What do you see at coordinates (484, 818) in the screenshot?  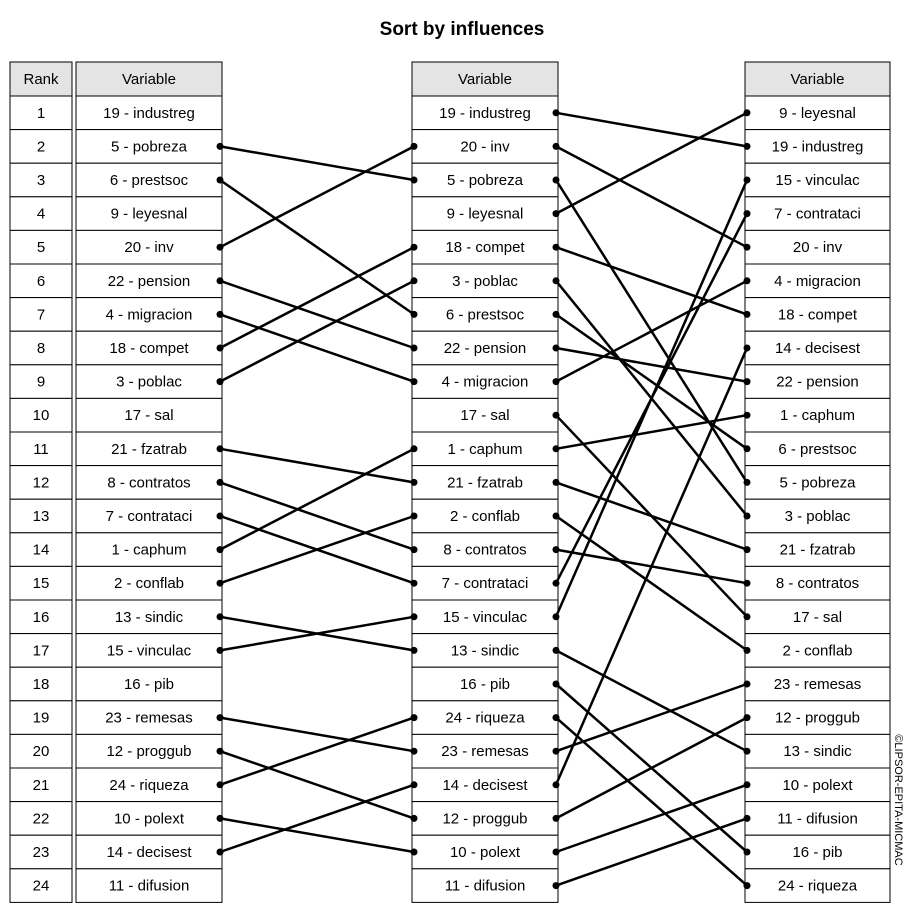 I see `variable: 12 - proggub` at bounding box center [484, 818].